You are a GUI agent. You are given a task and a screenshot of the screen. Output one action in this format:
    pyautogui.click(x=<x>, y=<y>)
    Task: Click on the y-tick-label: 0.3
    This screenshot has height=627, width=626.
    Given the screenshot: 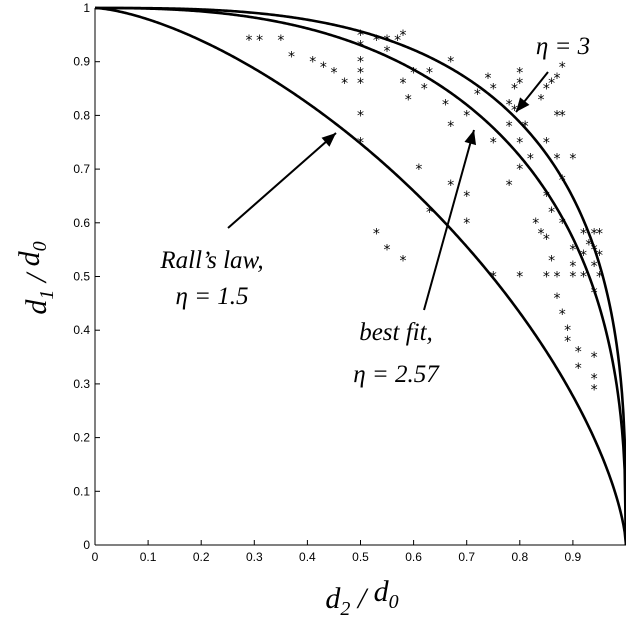 What is the action you would take?
    pyautogui.click(x=81, y=384)
    